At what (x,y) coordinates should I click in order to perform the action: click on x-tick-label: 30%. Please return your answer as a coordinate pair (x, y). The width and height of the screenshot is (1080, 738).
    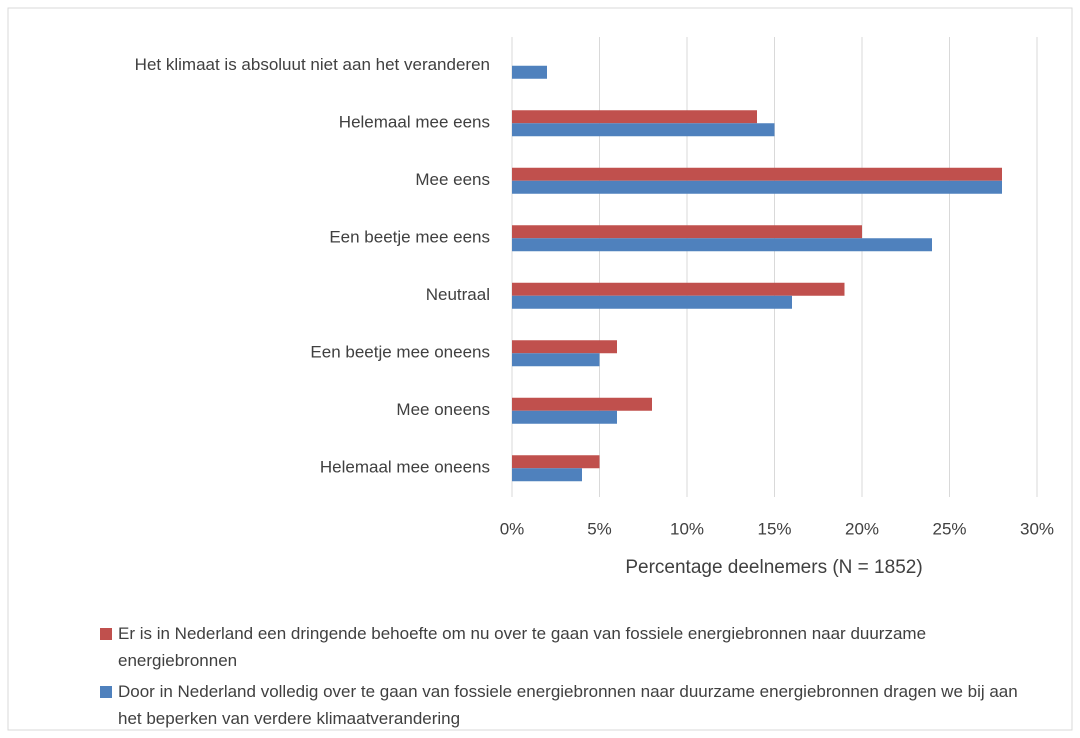
    Looking at the image, I should click on (1037, 528).